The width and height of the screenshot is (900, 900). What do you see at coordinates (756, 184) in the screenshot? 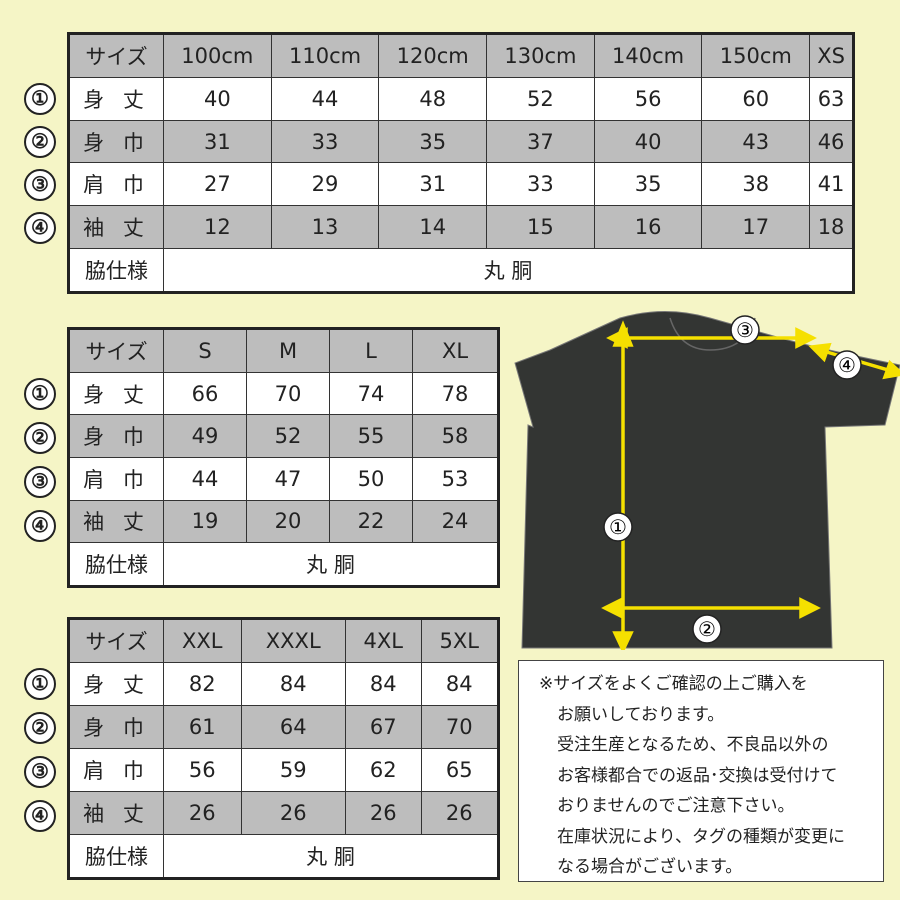
I see `cell: 38` at bounding box center [756, 184].